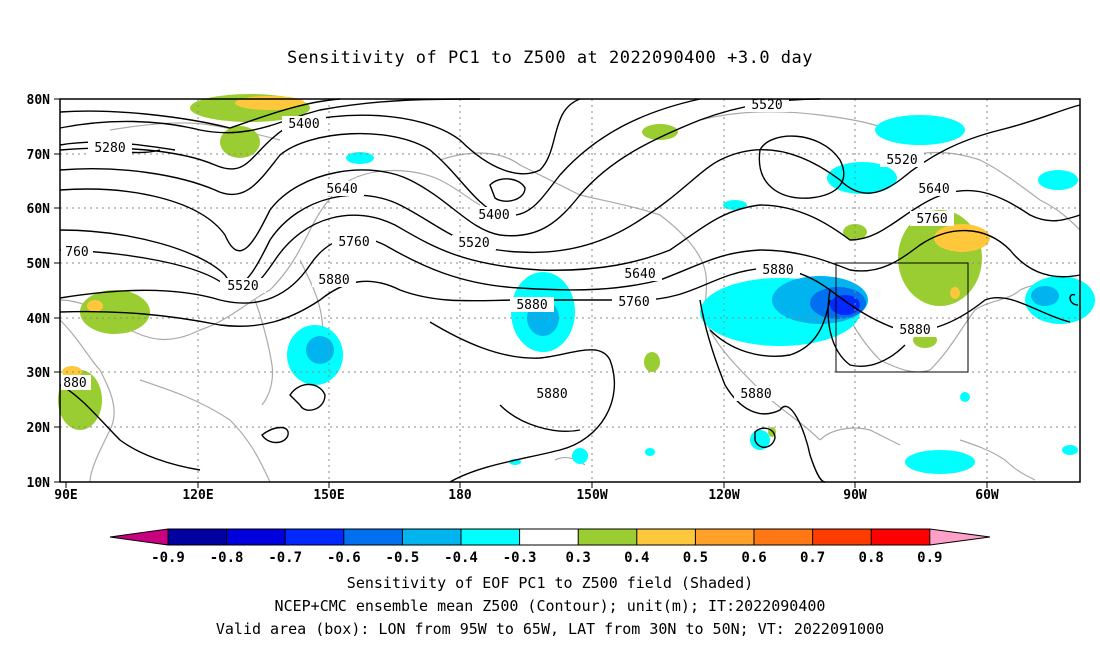 The image size is (1100, 650). I want to click on lat-label: 30N, so click(39, 373).